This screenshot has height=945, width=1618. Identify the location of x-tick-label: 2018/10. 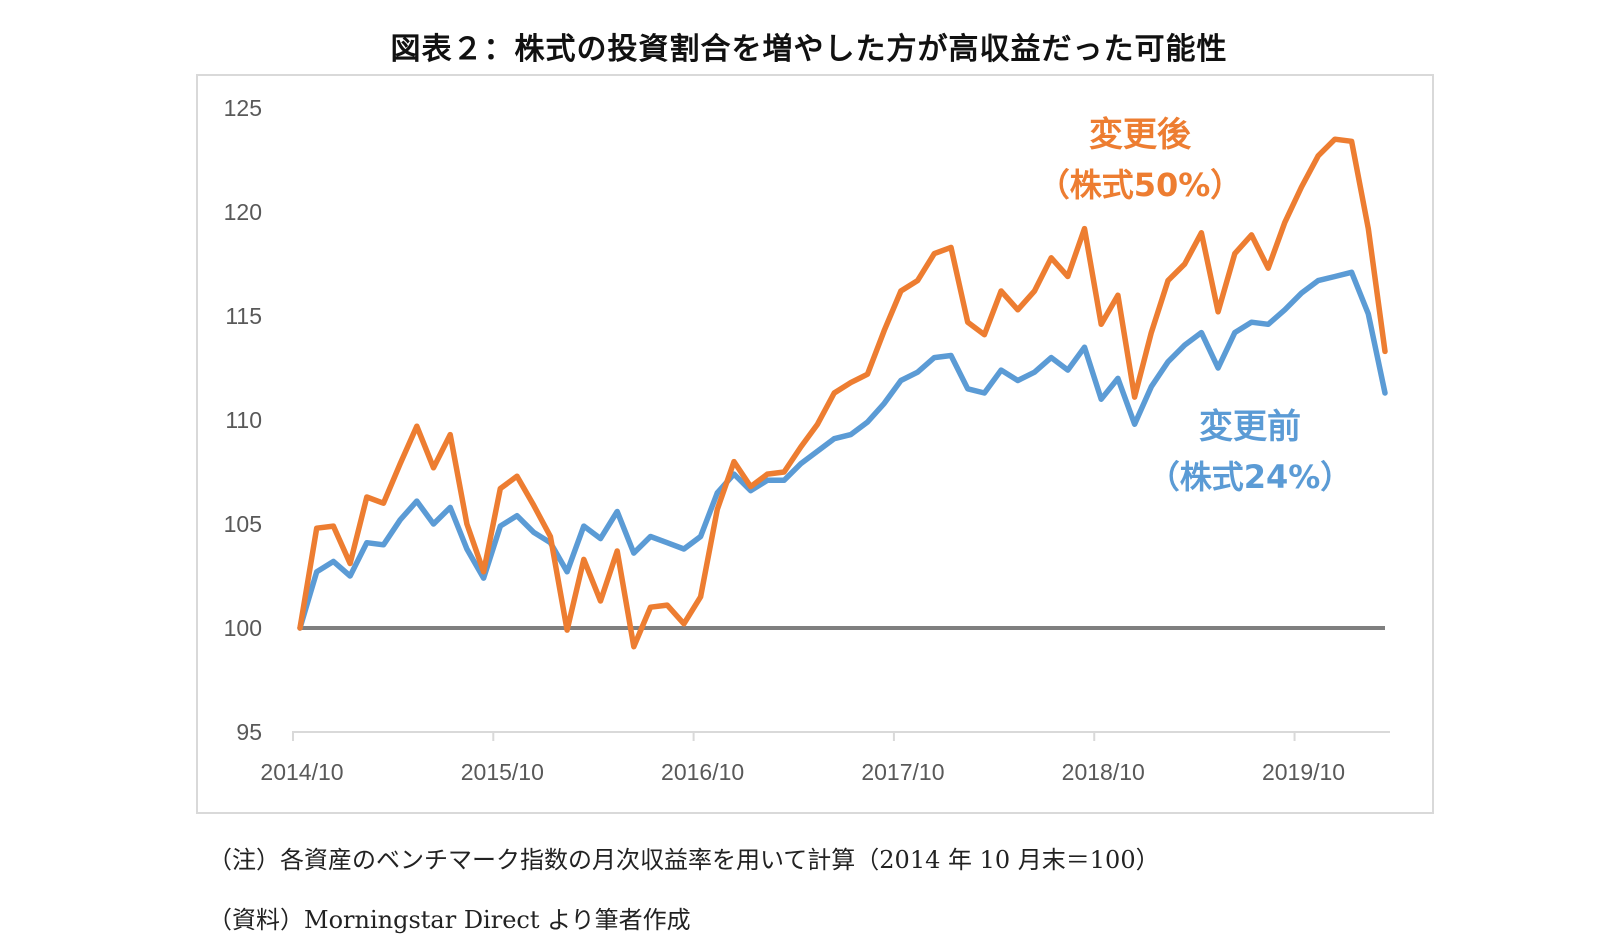
(1103, 772).